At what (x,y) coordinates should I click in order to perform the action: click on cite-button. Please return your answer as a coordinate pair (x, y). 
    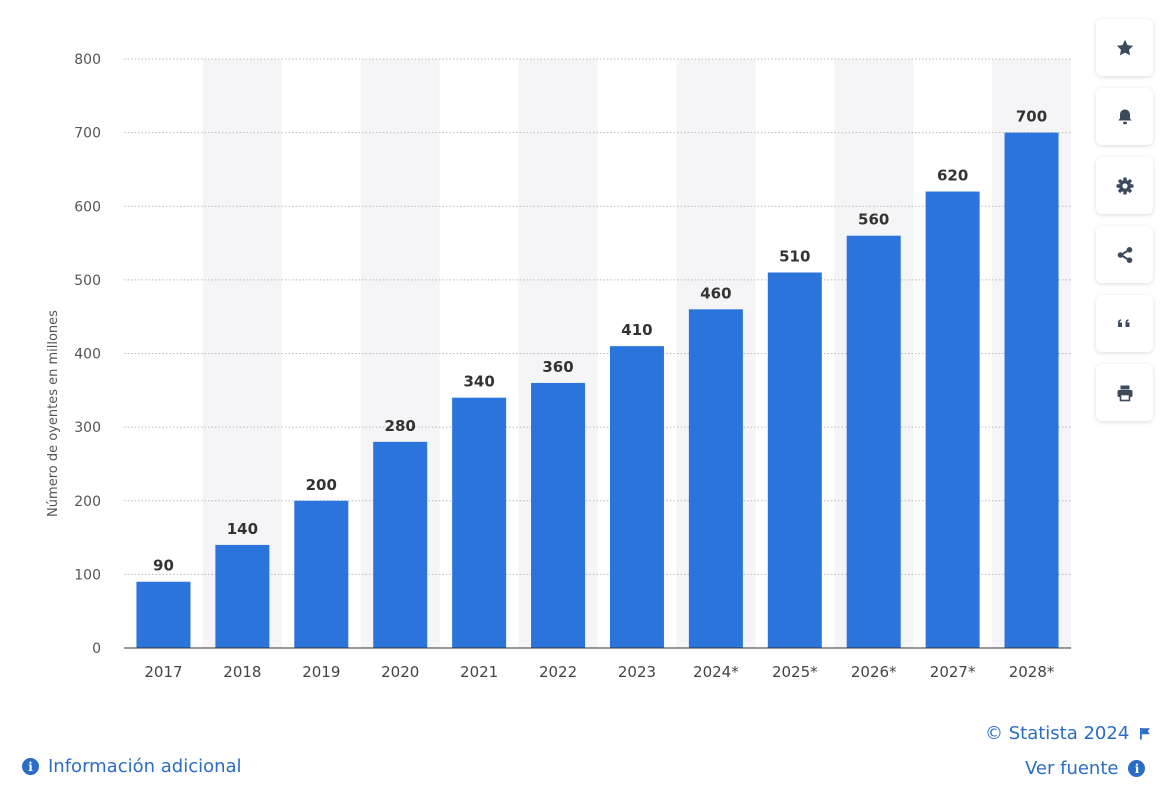
    Looking at the image, I should click on (1124, 323).